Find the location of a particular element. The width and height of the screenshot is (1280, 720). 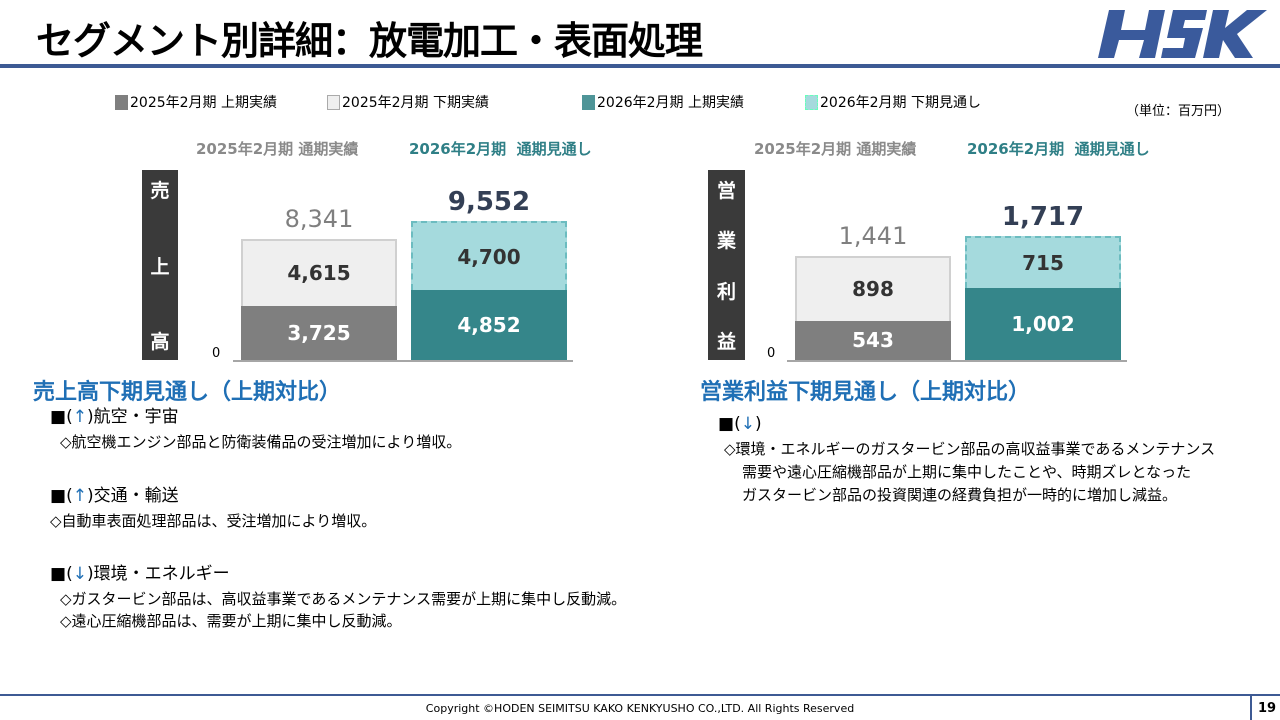

bar-second-half: 898 is located at coordinates (873, 288).